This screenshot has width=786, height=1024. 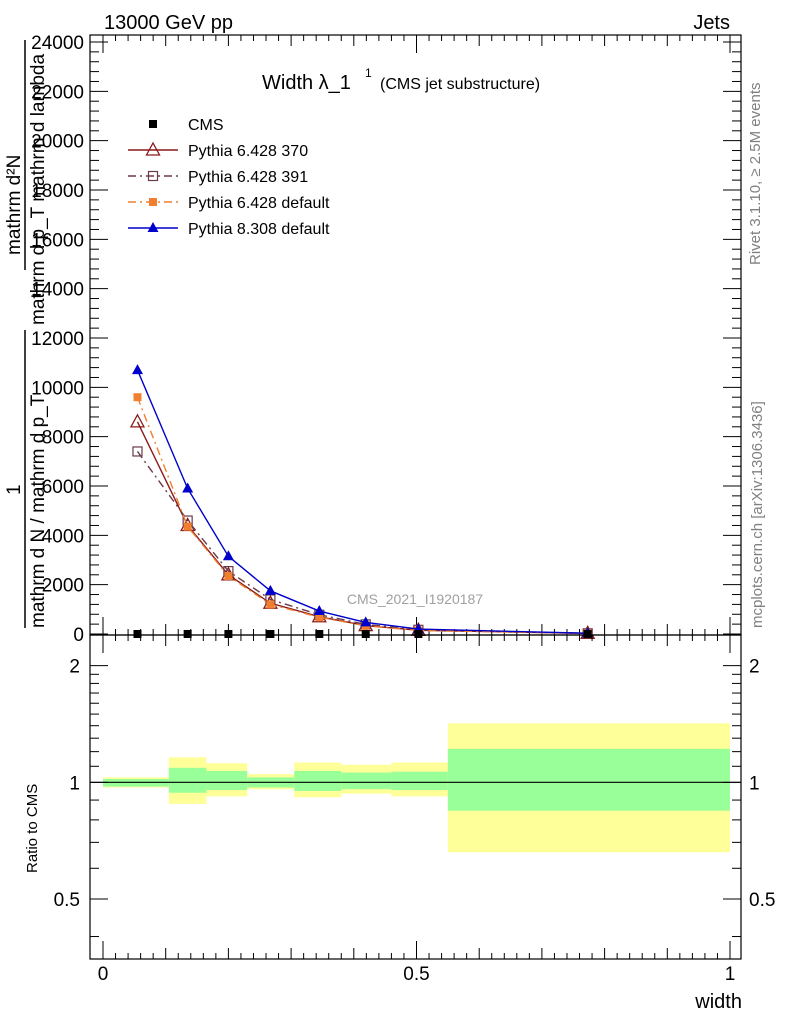 I want to click on y-label-bottom: mathrm d N / mathrm d p_T, so click(x=38, y=511).